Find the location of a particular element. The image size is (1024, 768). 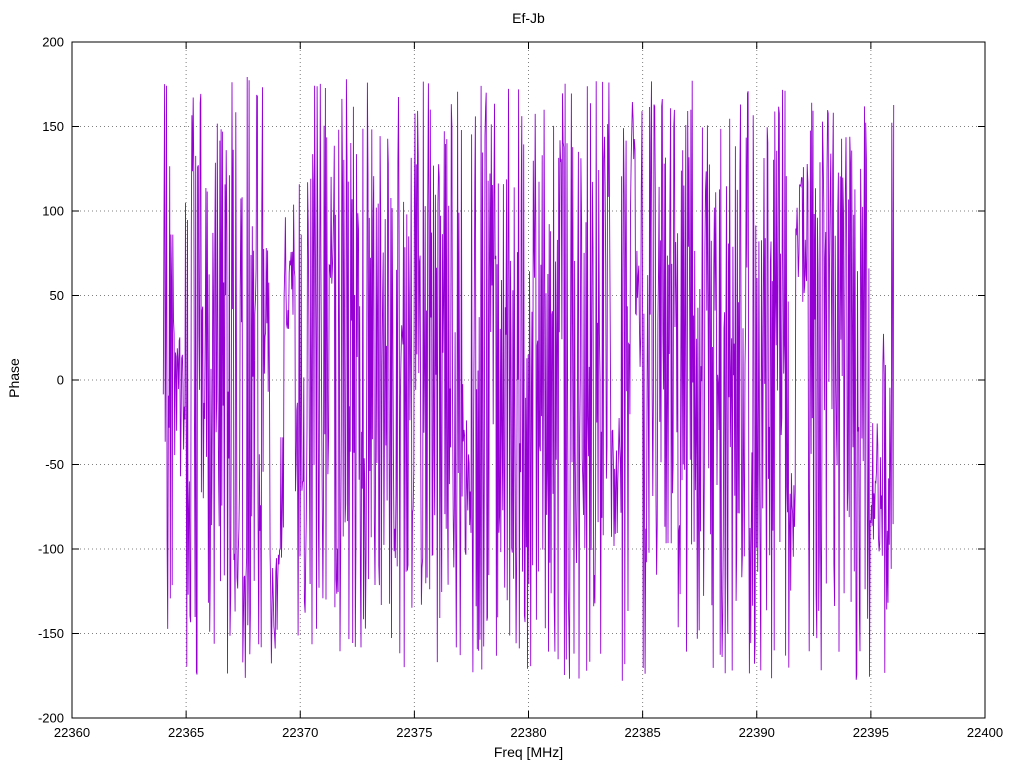

x-tick-label: 22400 is located at coordinates (985, 732).